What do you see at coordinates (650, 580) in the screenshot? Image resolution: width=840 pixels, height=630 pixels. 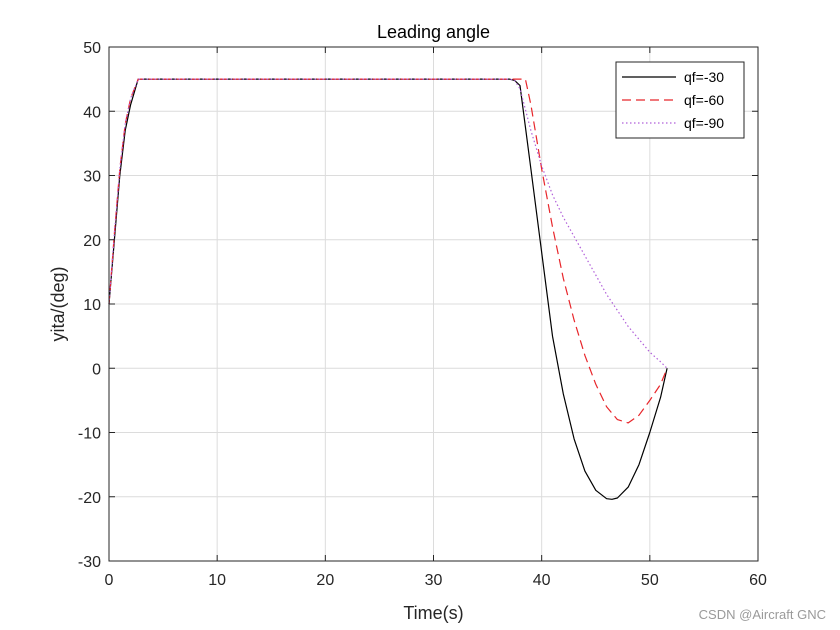 I see `x-tick-label: 50` at bounding box center [650, 580].